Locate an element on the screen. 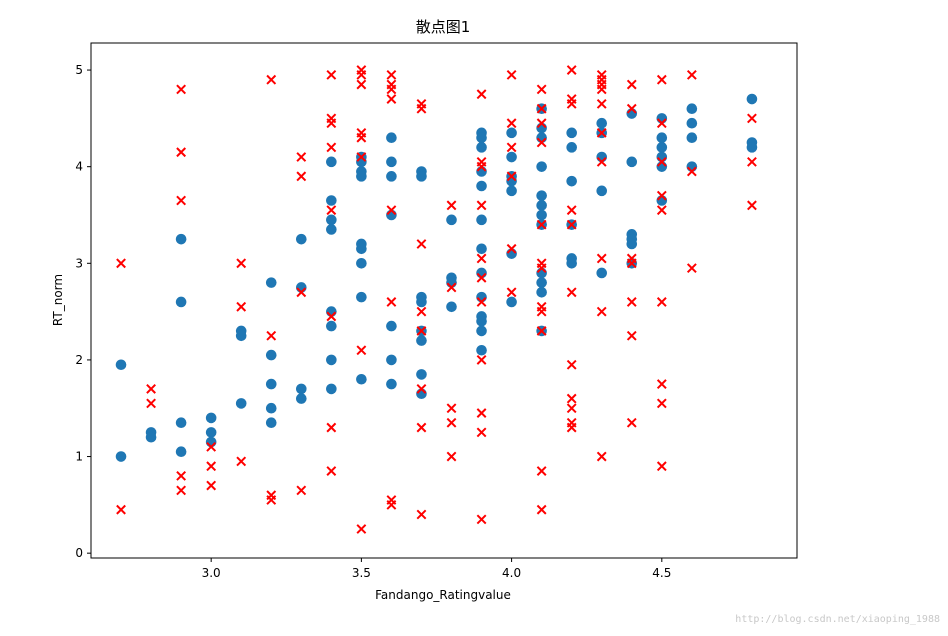 This screenshot has height=636, width=948. y-tick-label: 0 is located at coordinates (79, 553).